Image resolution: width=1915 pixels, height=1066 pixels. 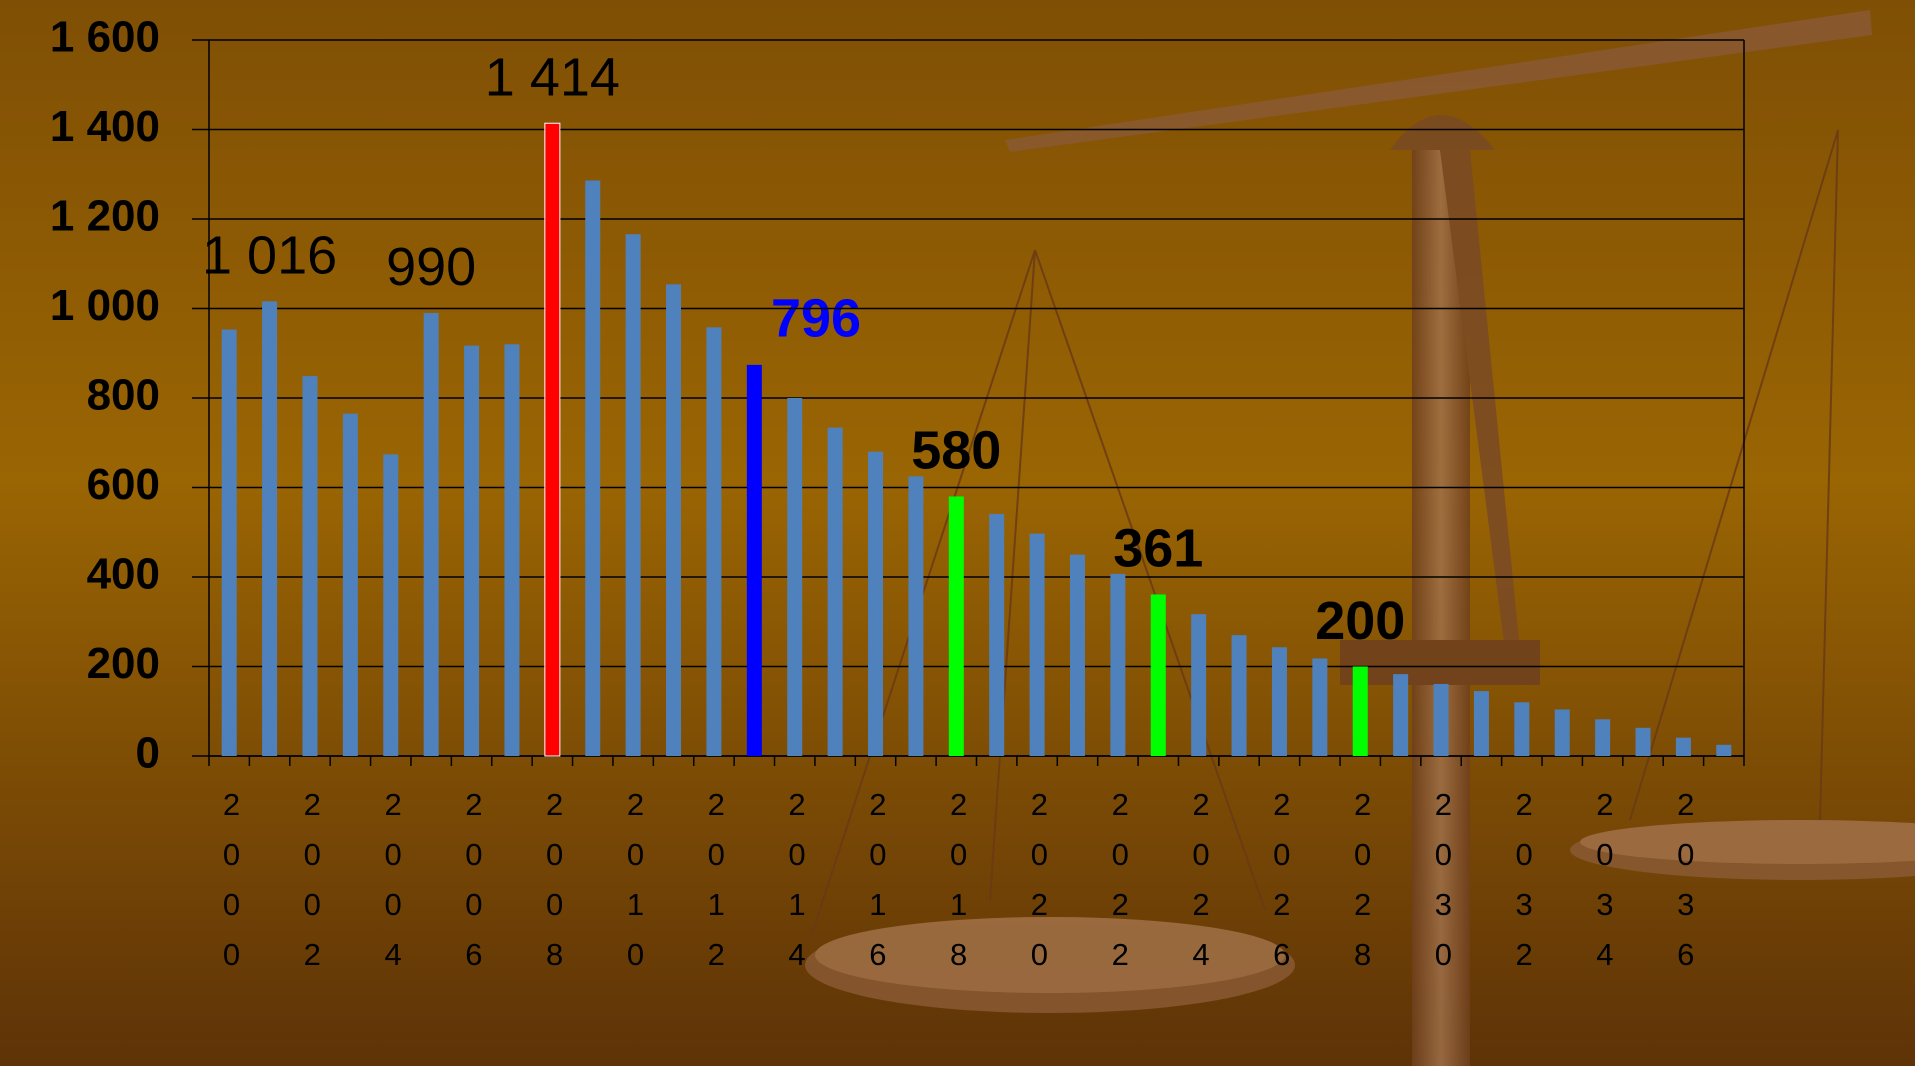 I want to click on x-tick-label: 2014, so click(x=797, y=887).